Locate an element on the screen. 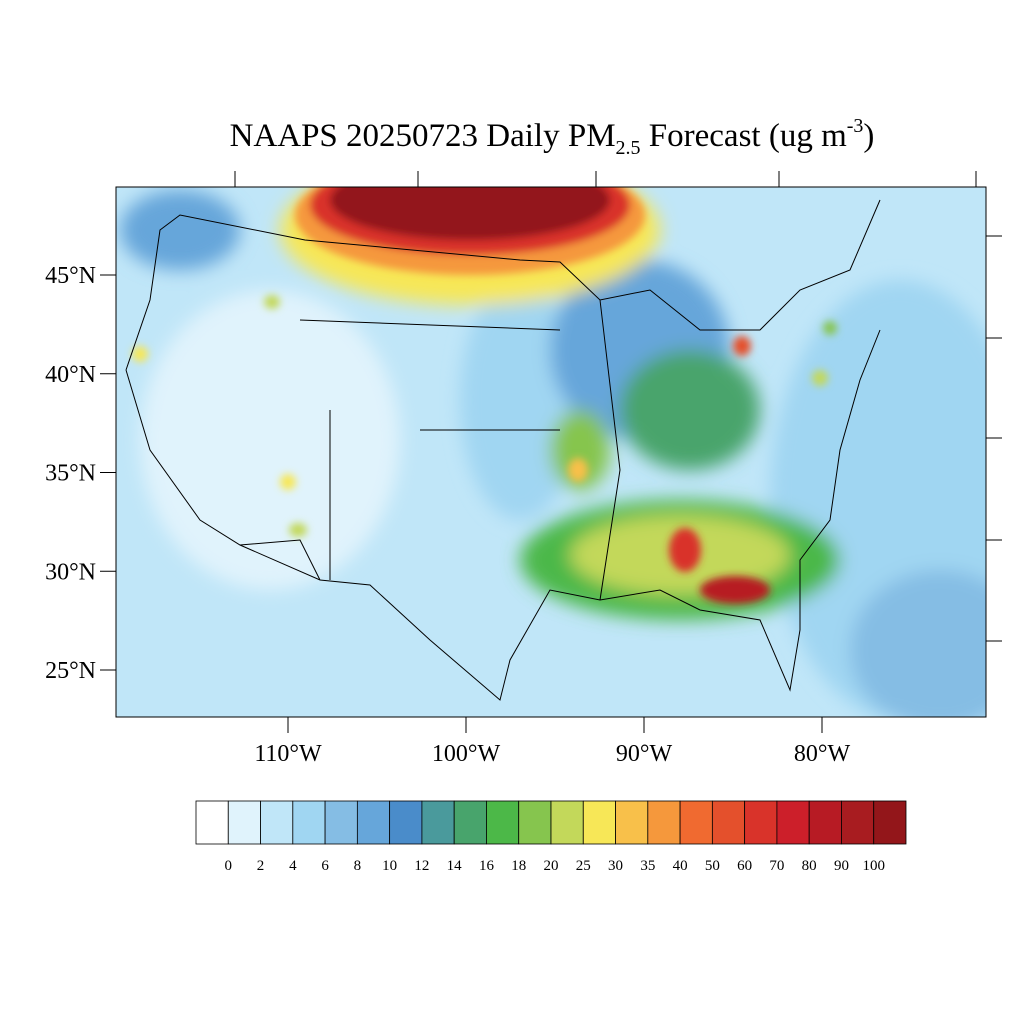 Image resolution: width=1024 pixels, height=1029 pixels. colorbar-label: 40 is located at coordinates (680, 866).